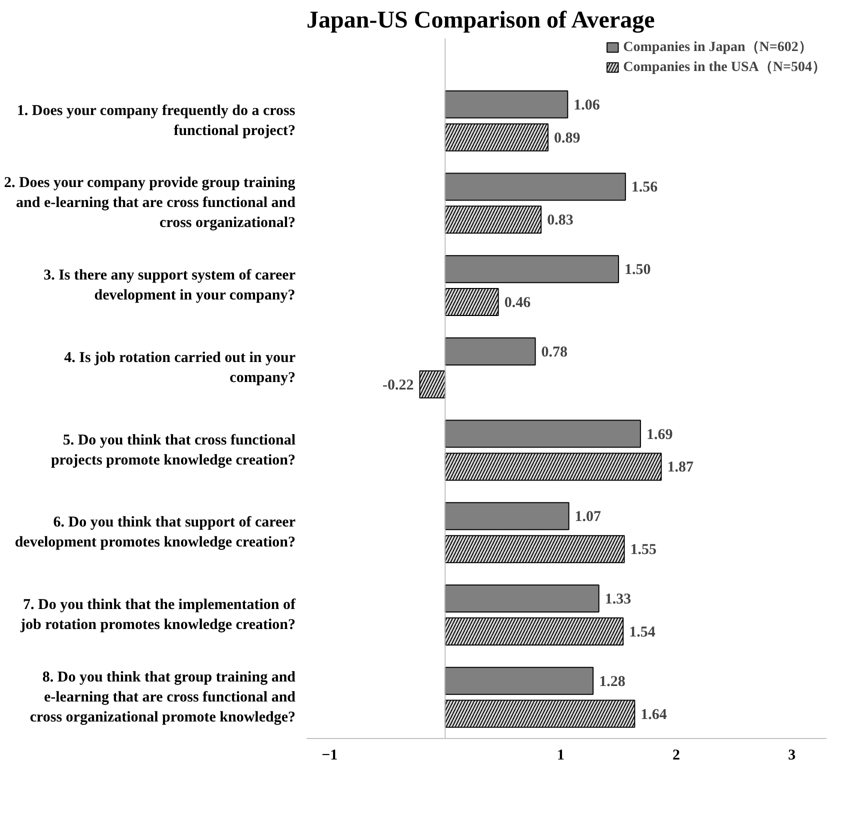 This screenshot has height=836, width=859. What do you see at coordinates (676, 756) in the screenshot?
I see `x-tick-label: 2` at bounding box center [676, 756].